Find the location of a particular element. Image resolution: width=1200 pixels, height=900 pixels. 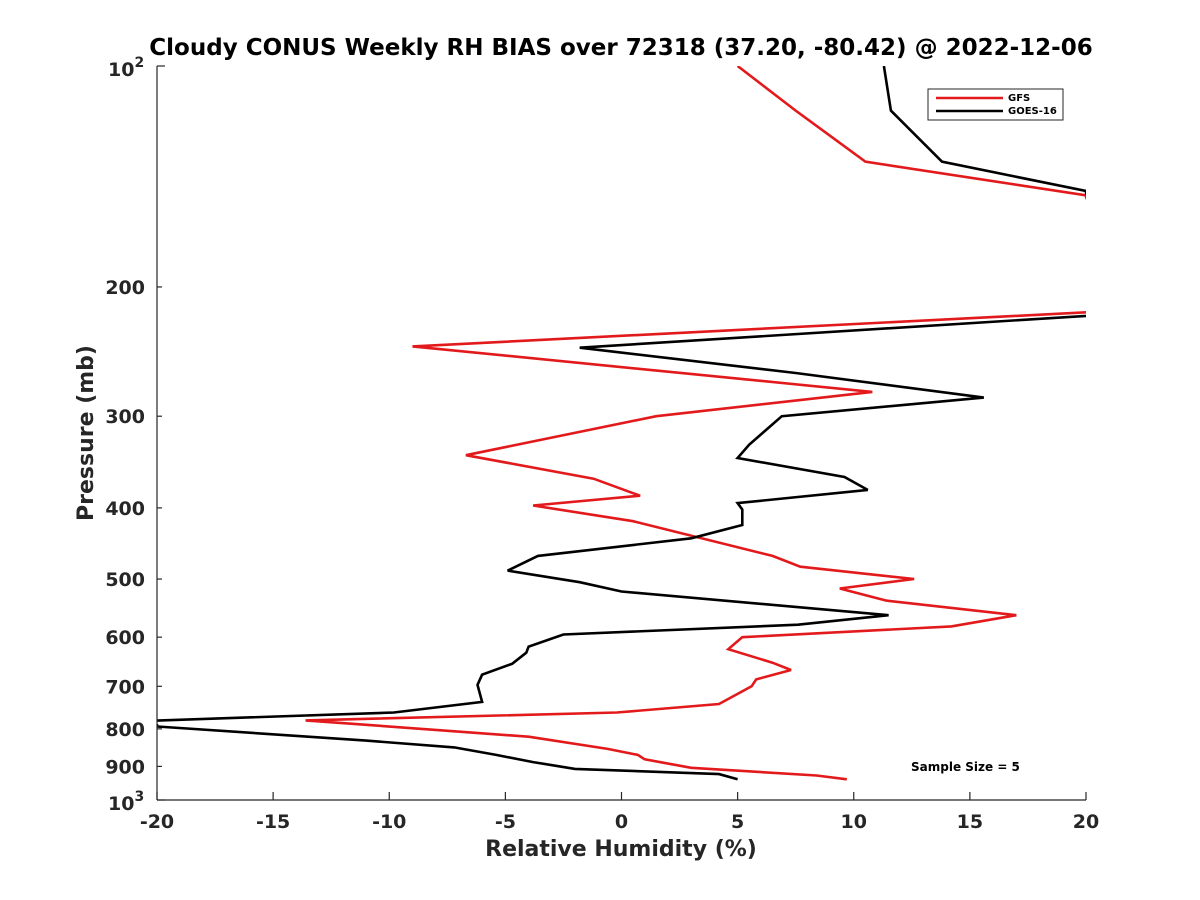

y-tick-label: 200 is located at coordinates (125, 288).